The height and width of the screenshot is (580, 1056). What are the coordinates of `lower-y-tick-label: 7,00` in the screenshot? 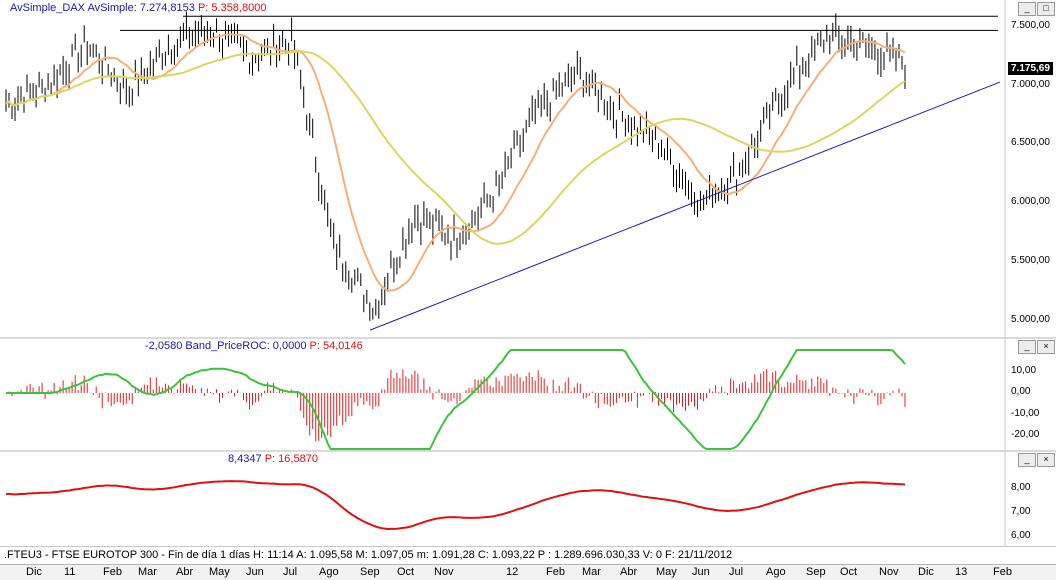 It's located at (1021, 511).